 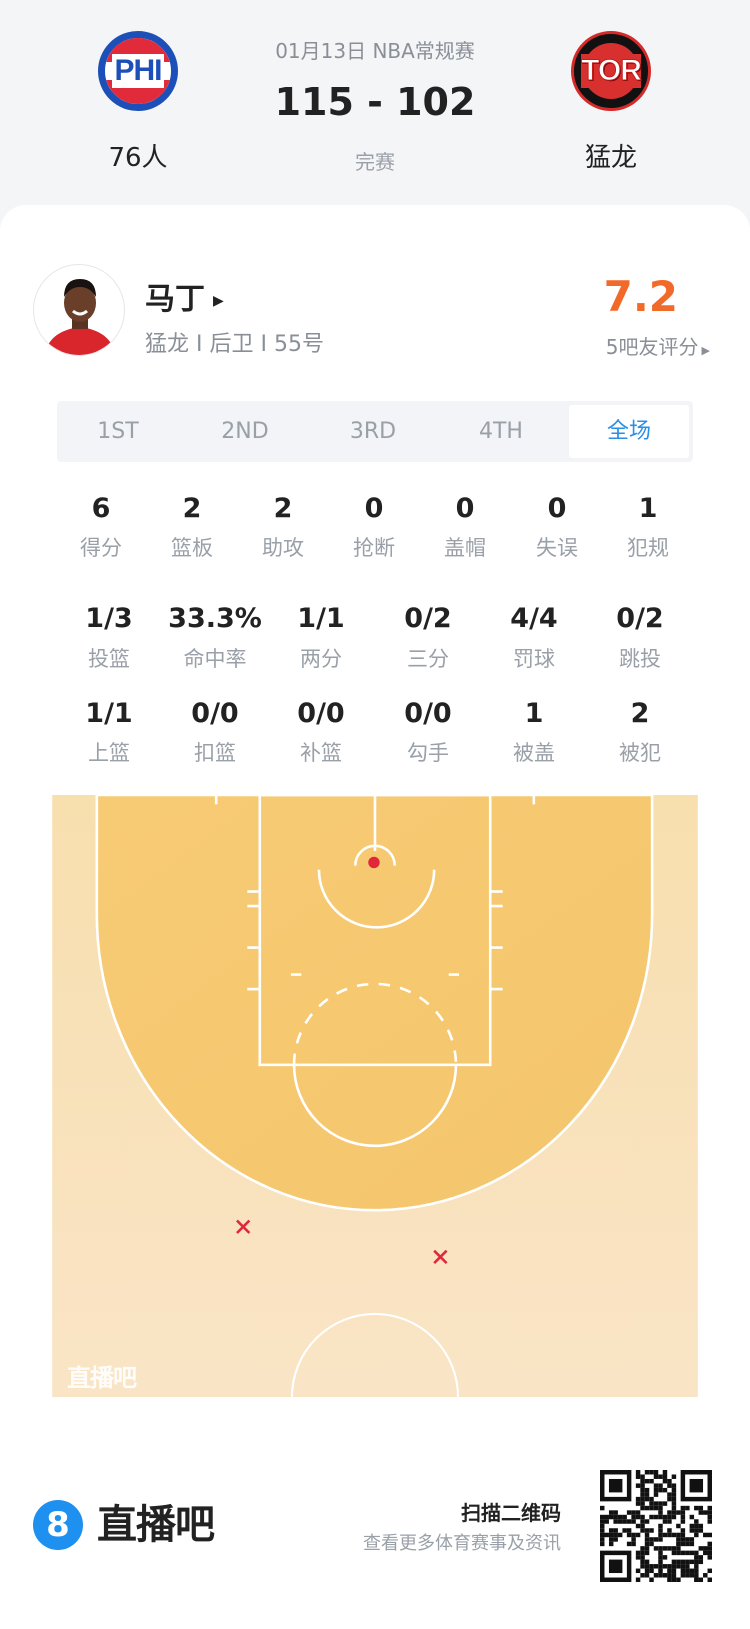 What do you see at coordinates (321, 659) in the screenshot?
I see `stat-label: 两分` at bounding box center [321, 659].